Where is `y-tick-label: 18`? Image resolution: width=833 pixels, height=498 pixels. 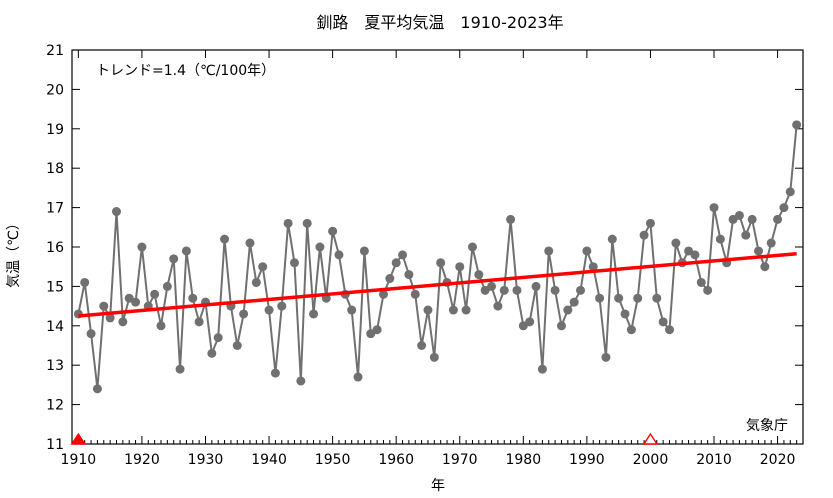
y-tick-label: 18 is located at coordinates (55, 169).